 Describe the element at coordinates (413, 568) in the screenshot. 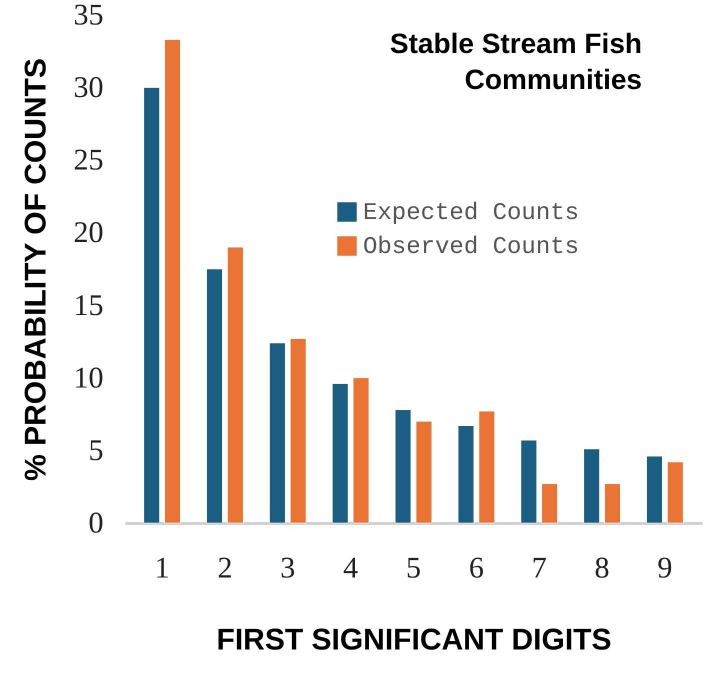

I see `x-tick-label: 5` at that location.